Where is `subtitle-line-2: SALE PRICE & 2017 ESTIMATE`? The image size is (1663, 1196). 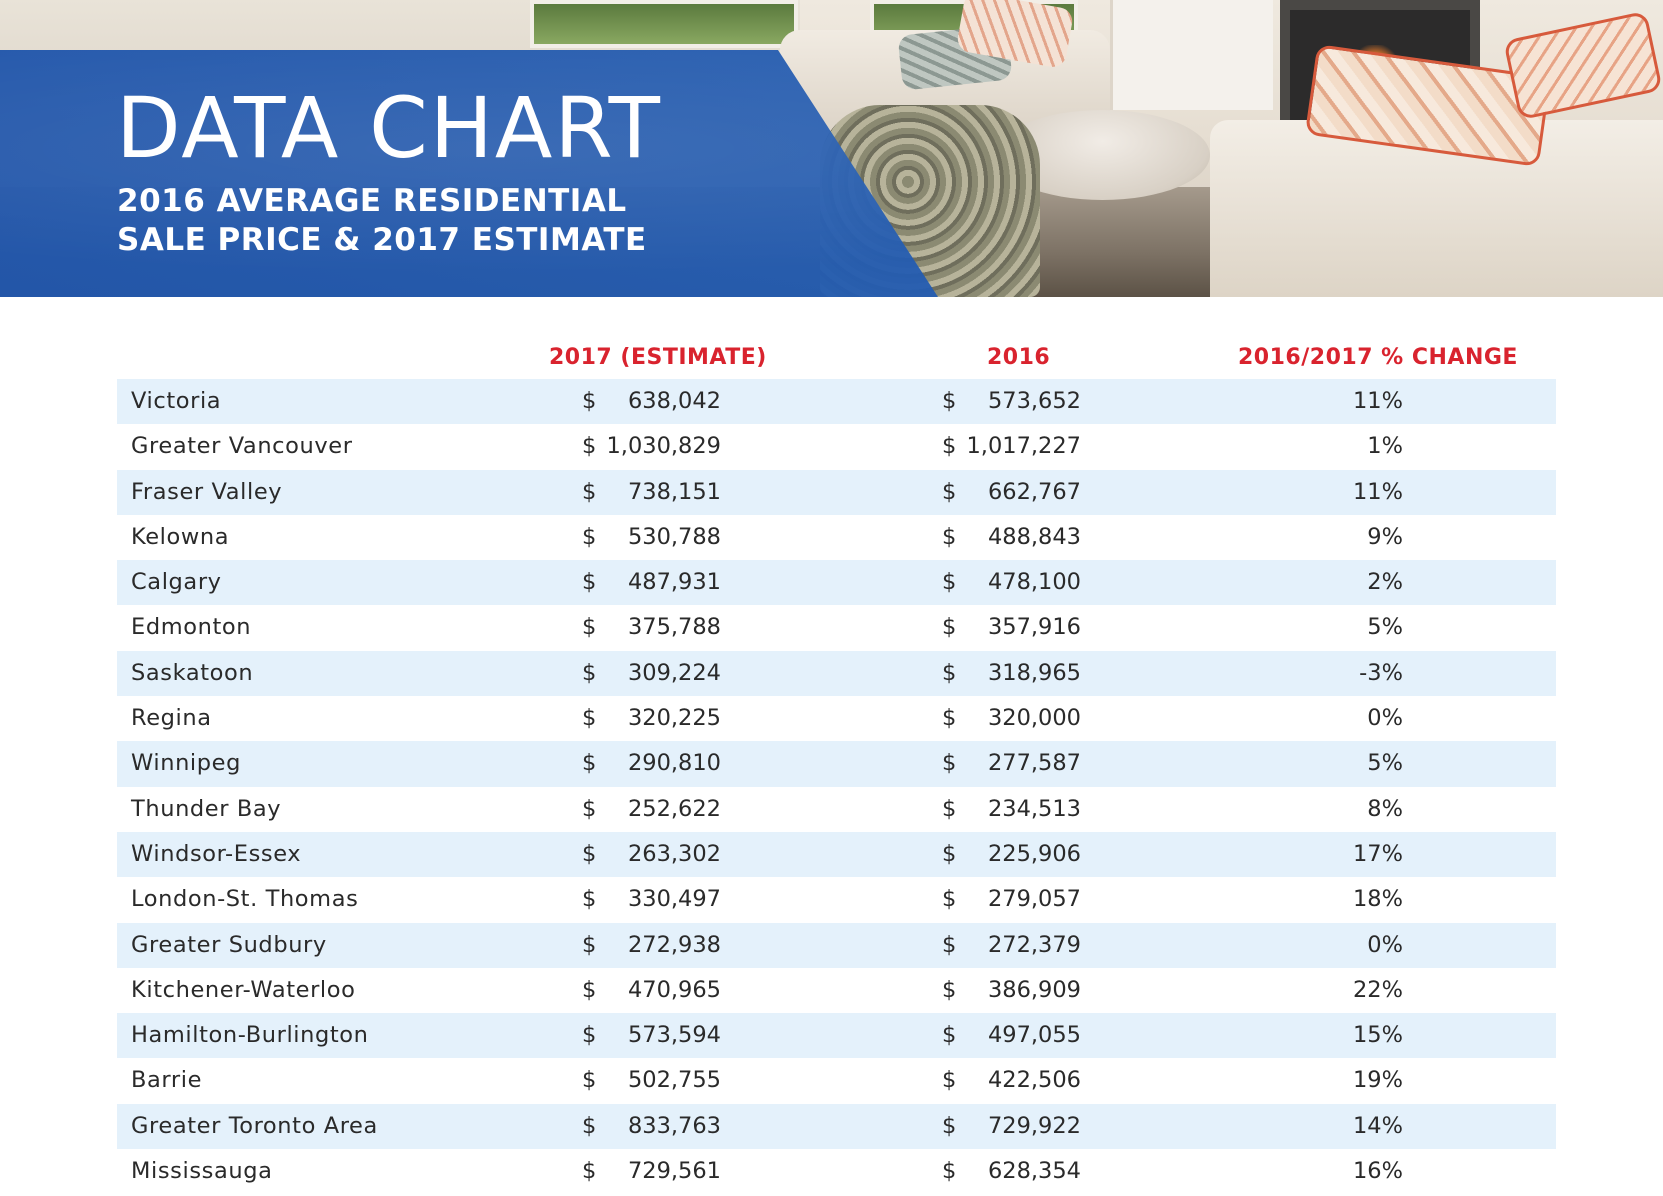 subtitle-line-2: SALE PRICE & 2017 ESTIMATE is located at coordinates (382, 240).